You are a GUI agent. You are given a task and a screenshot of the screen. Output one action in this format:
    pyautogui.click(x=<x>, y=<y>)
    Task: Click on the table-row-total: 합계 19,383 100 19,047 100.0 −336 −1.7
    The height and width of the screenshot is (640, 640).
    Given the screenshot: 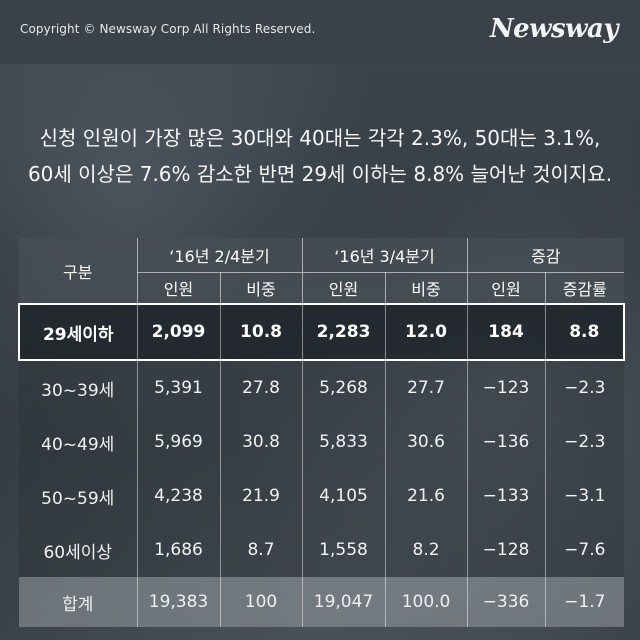 What is the action you would take?
    pyautogui.click(x=322, y=602)
    